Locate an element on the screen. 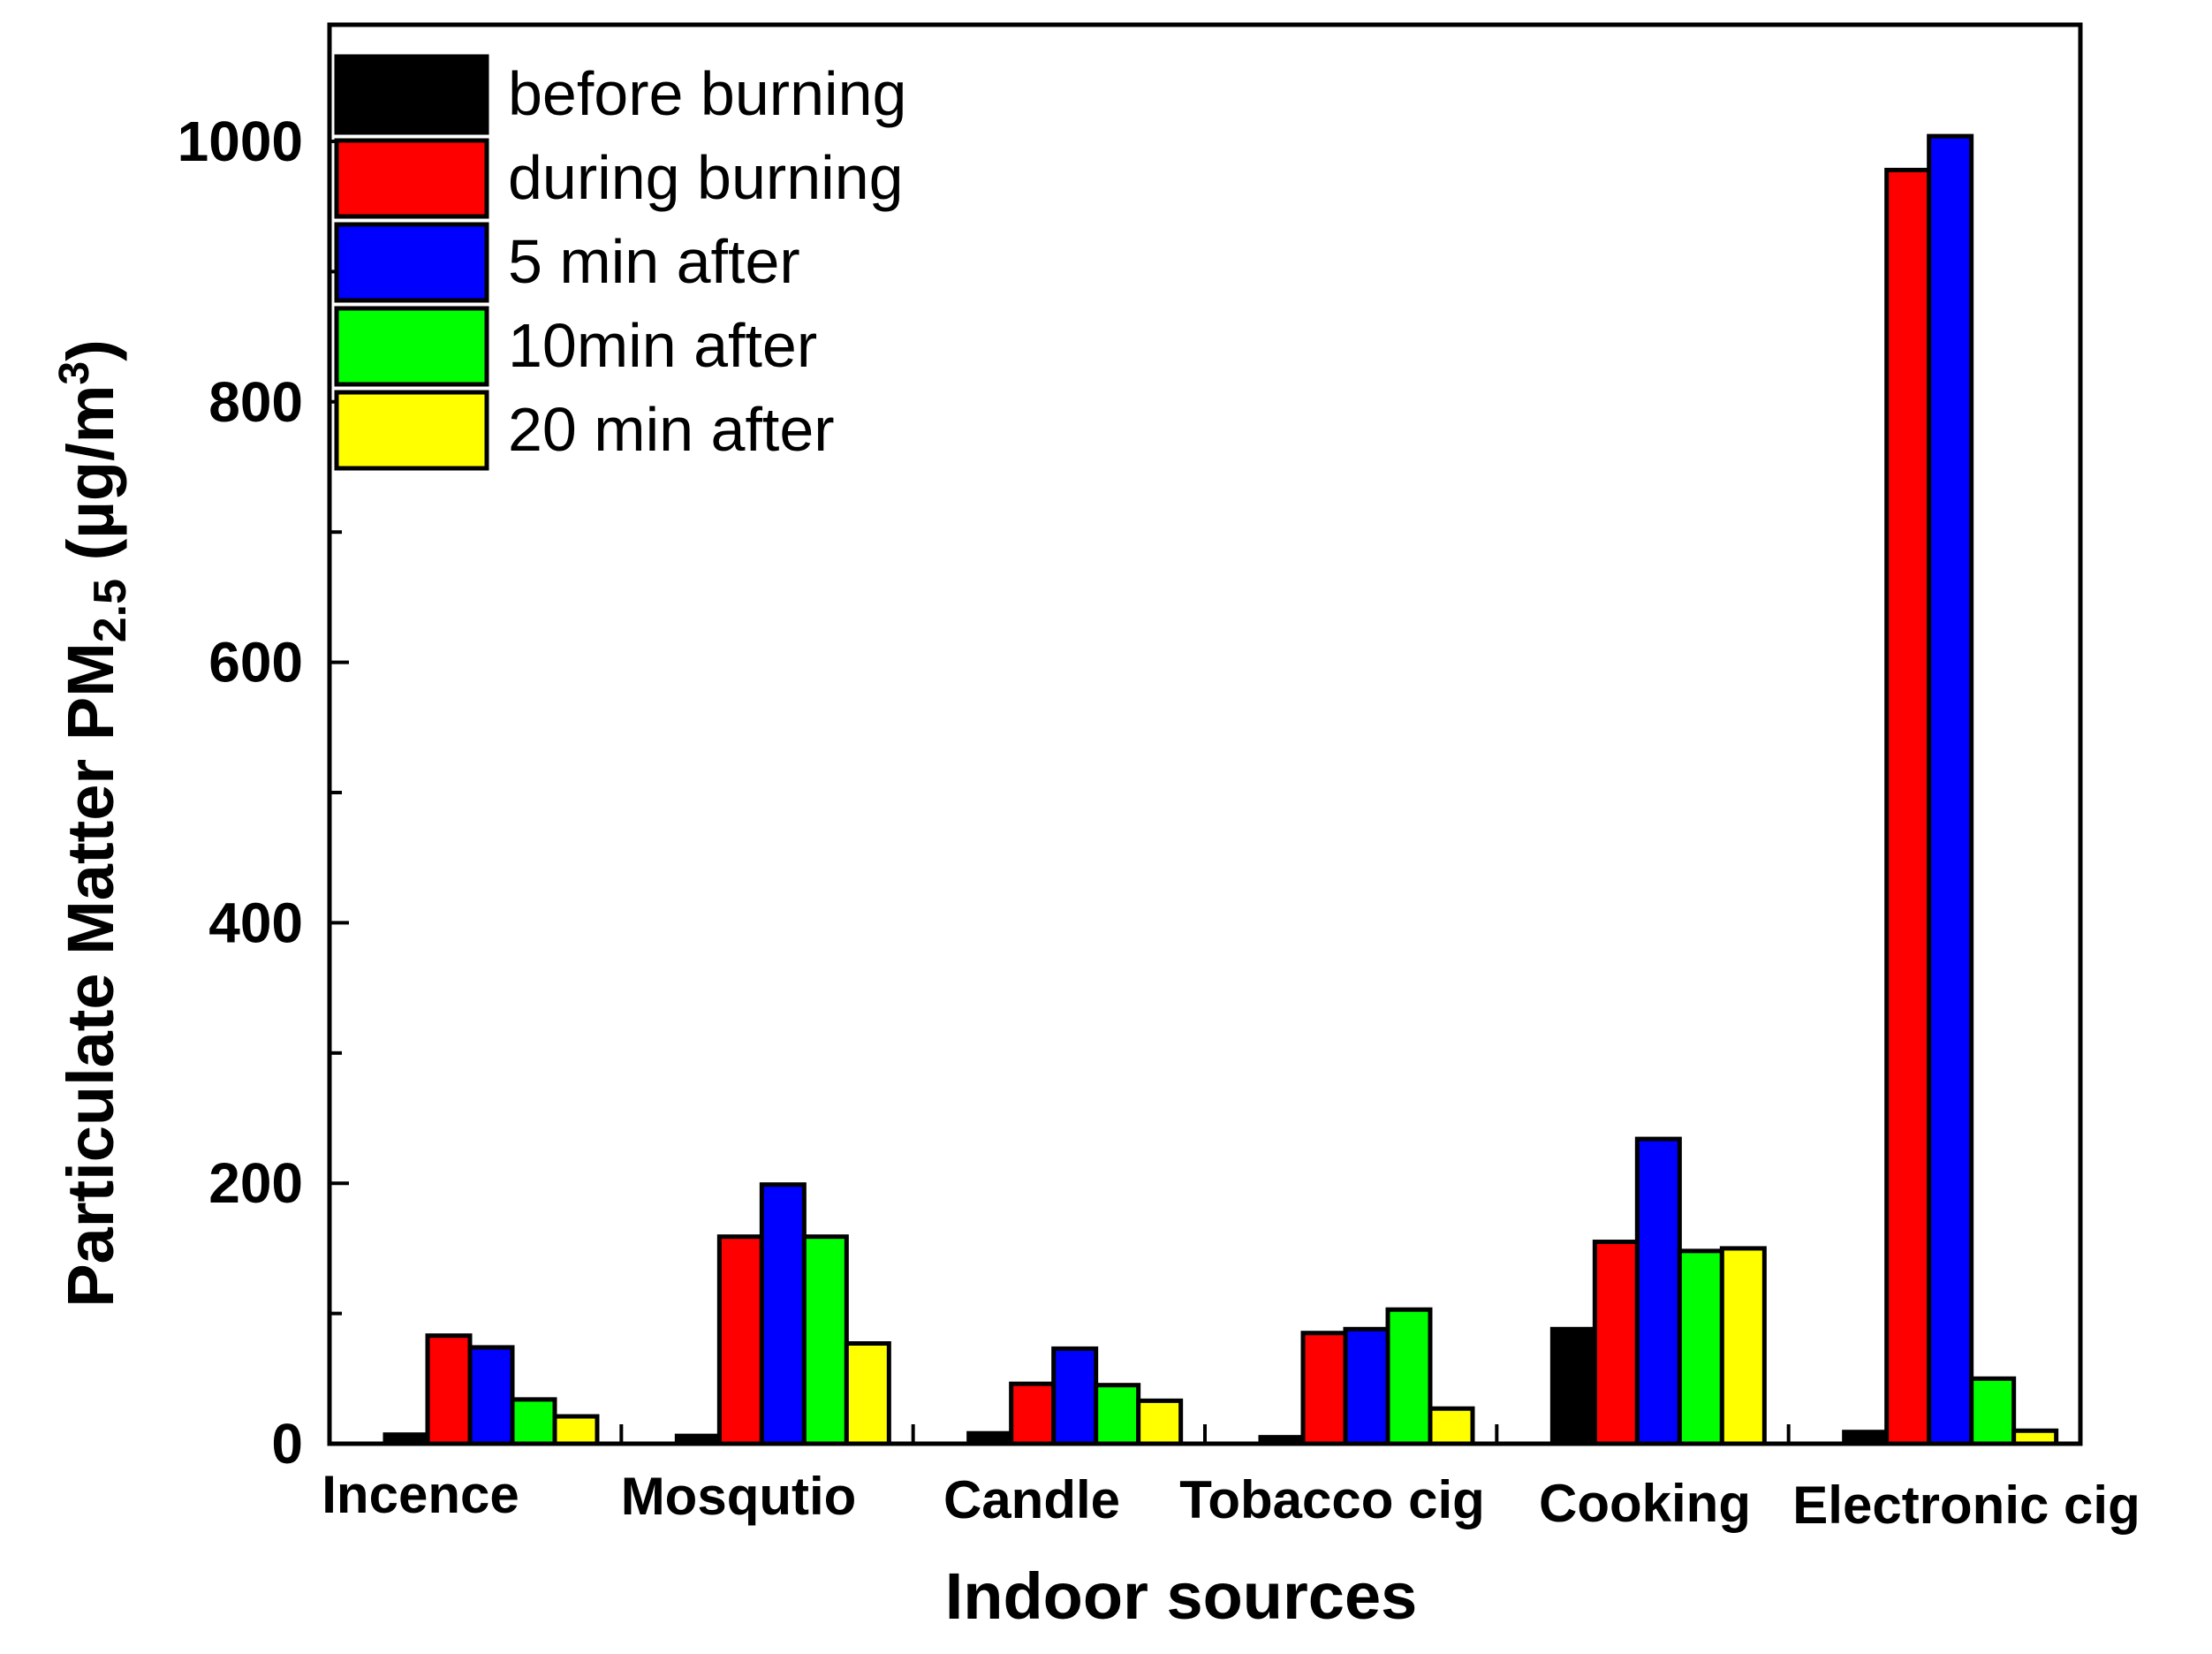  x-category-label: Incence is located at coordinates (420, 1494).